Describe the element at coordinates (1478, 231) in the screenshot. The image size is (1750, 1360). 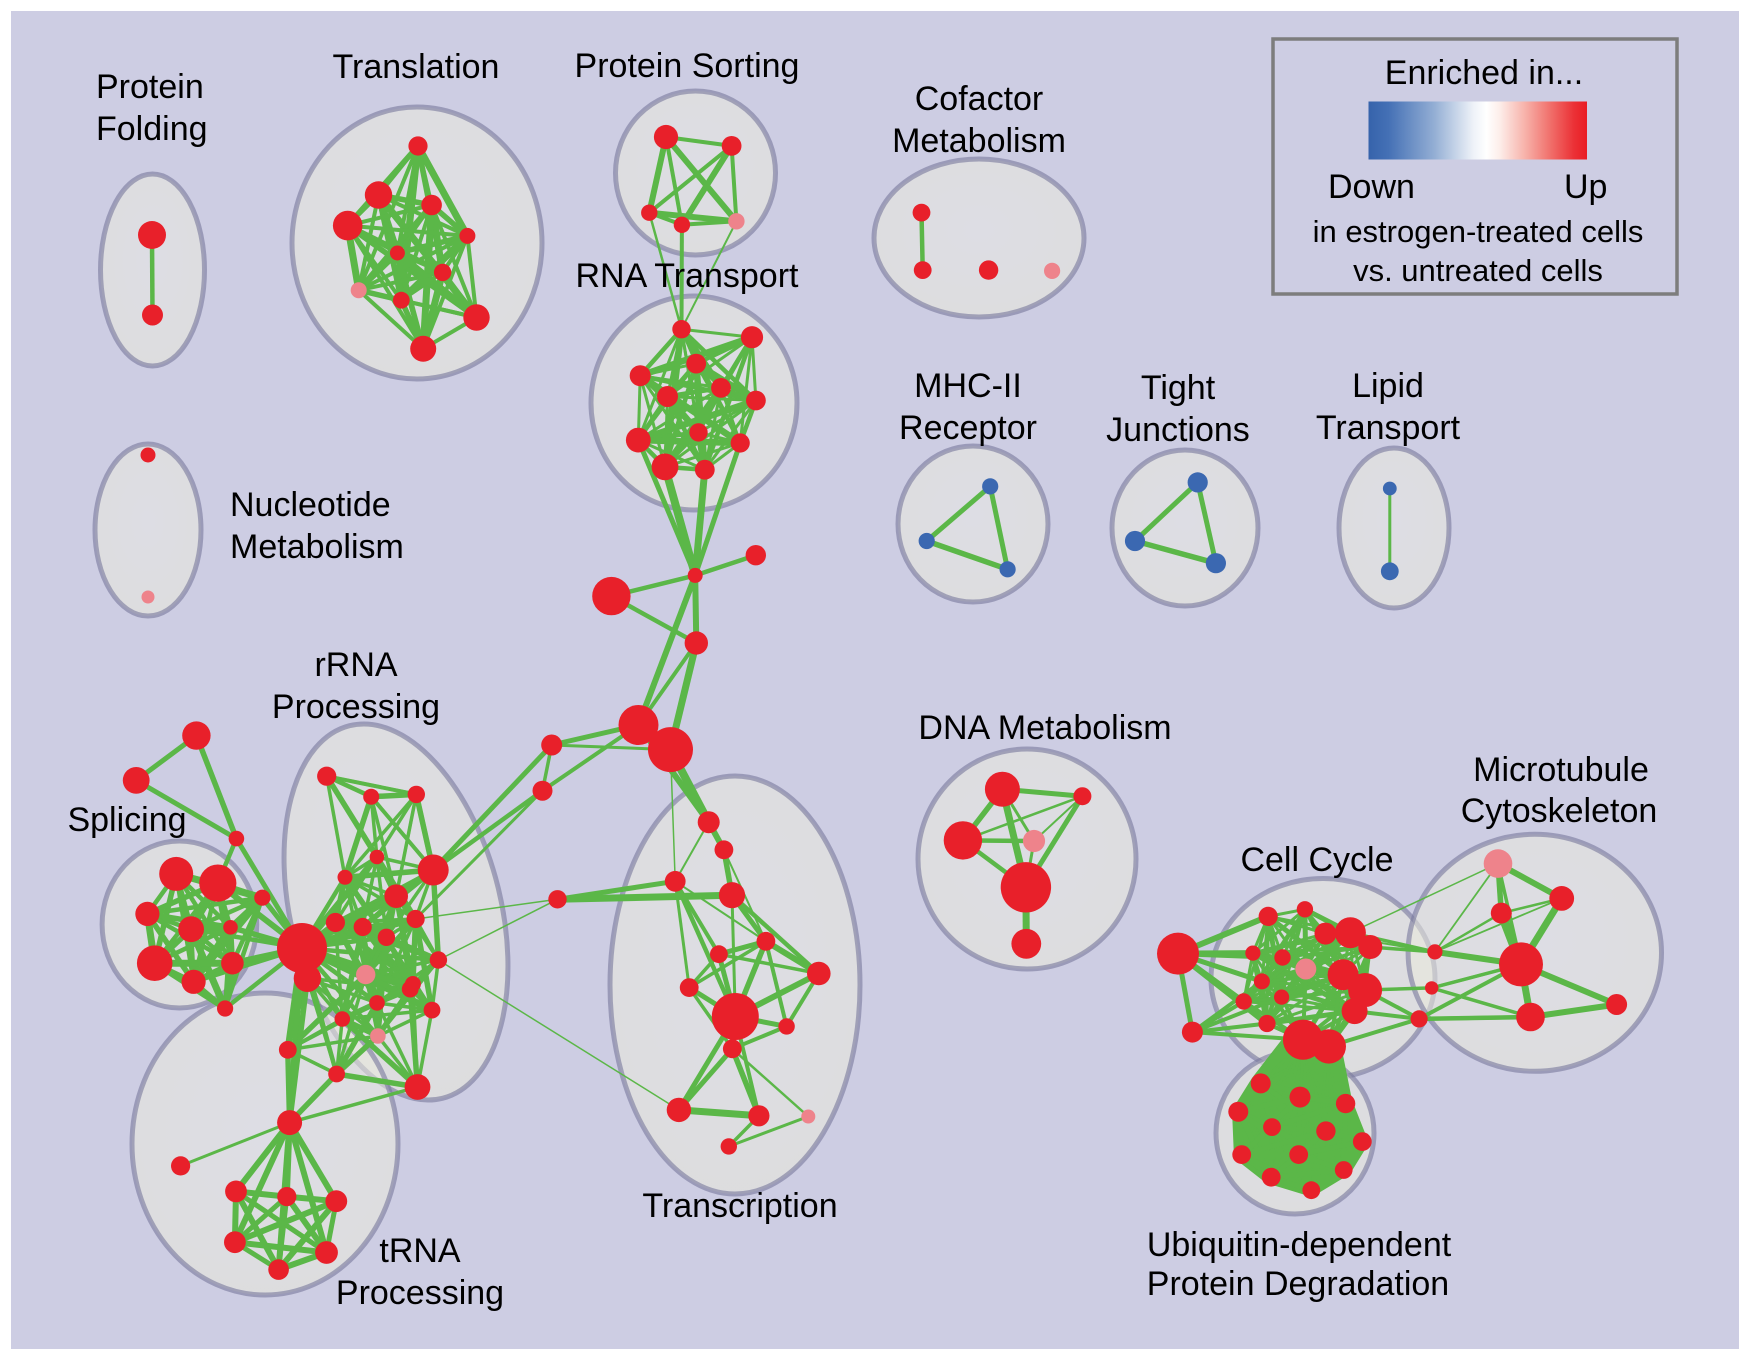
I see `svg-text: in estrogen-treated cells` at that location.